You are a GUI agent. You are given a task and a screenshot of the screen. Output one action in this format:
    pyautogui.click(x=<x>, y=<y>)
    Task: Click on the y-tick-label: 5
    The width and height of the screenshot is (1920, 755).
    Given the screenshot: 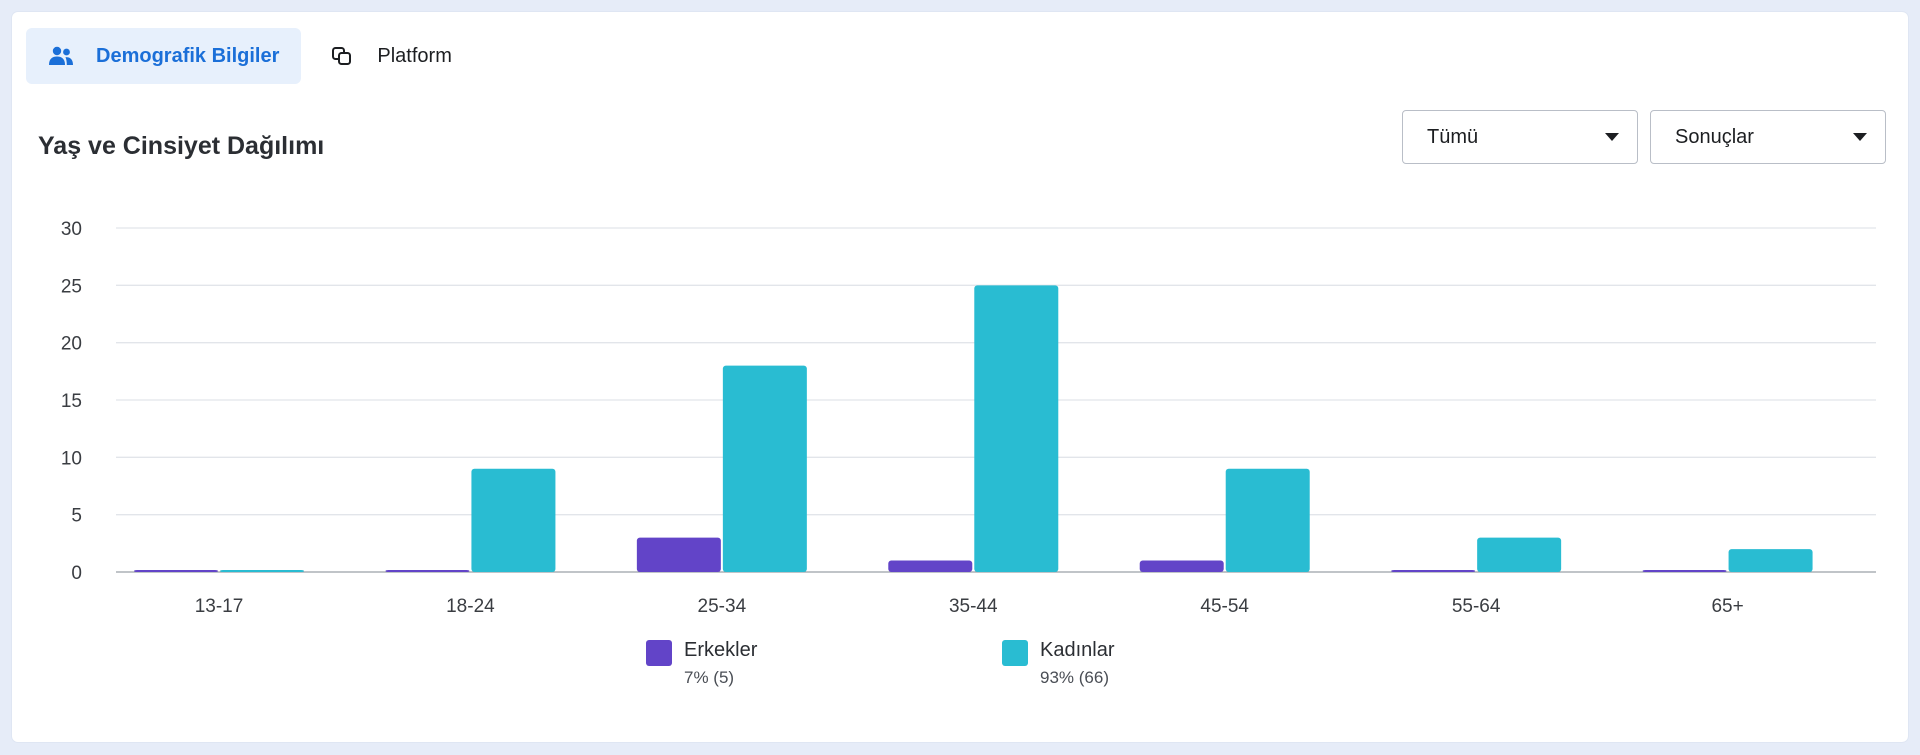 What is the action you would take?
    pyautogui.click(x=76, y=516)
    